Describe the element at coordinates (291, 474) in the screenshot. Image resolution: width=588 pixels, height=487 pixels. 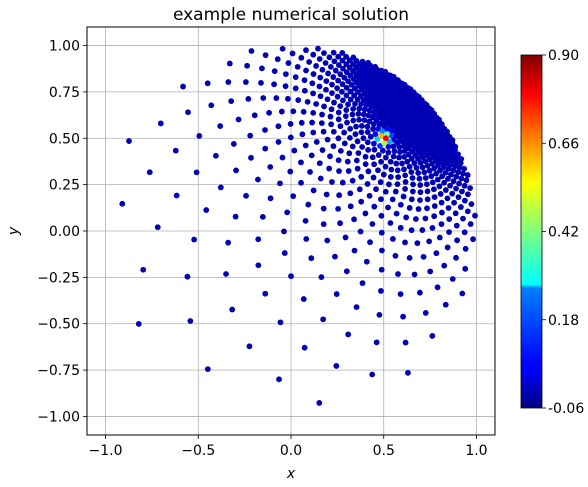
I see `x-axis-label: x` at that location.